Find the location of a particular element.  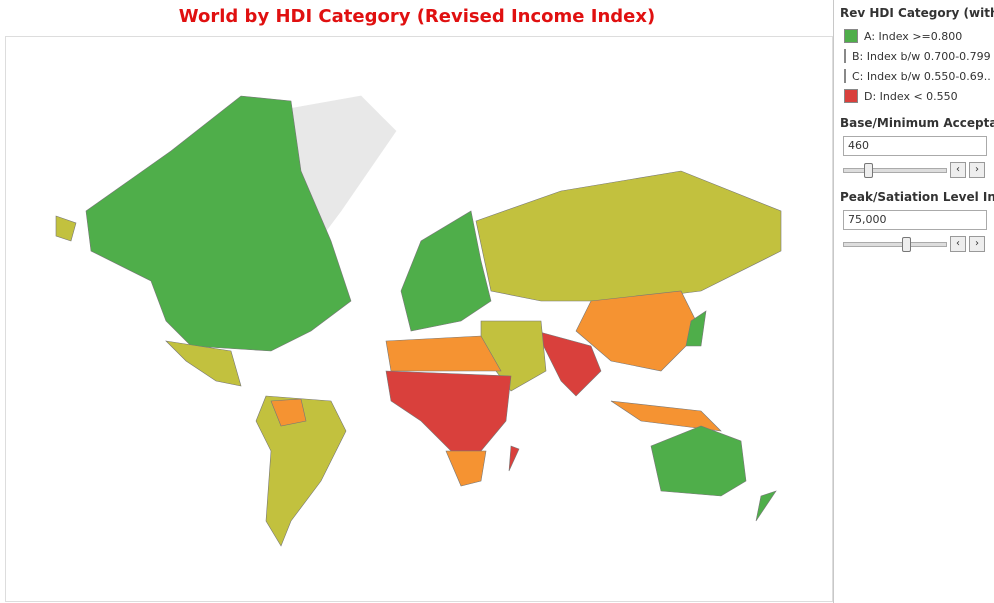

legend-label: C: Index b/w 0.550-0.69.. is located at coordinates (921, 76).